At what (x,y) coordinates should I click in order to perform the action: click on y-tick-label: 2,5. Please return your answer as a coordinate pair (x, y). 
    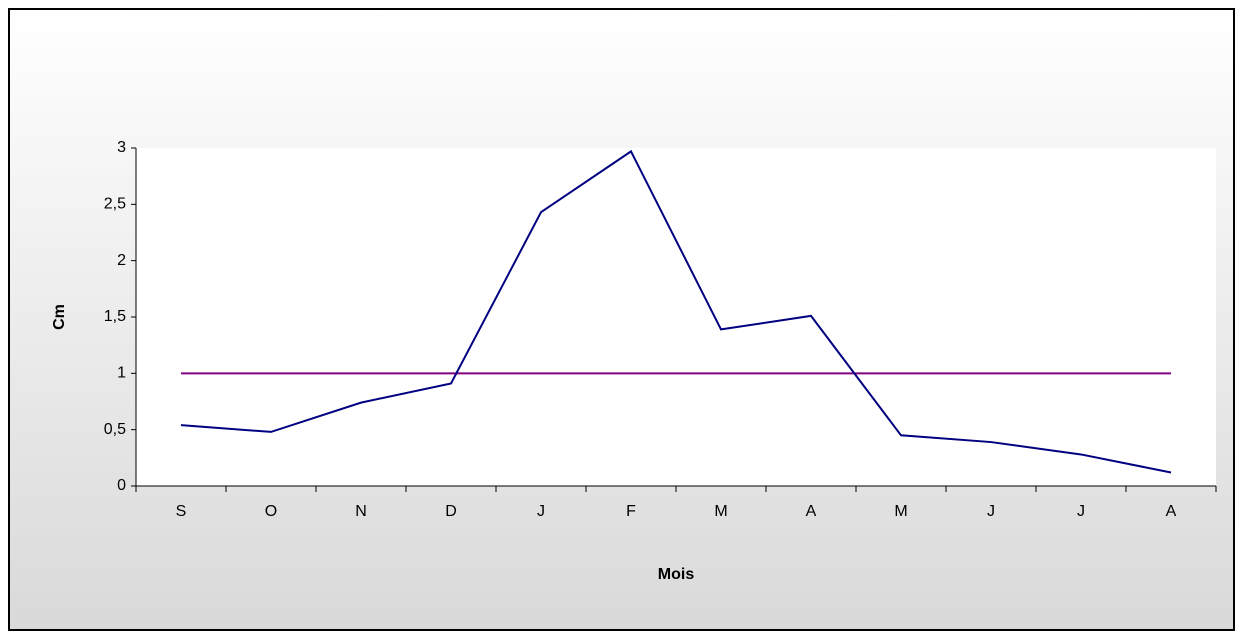
    Looking at the image, I should click on (115, 204).